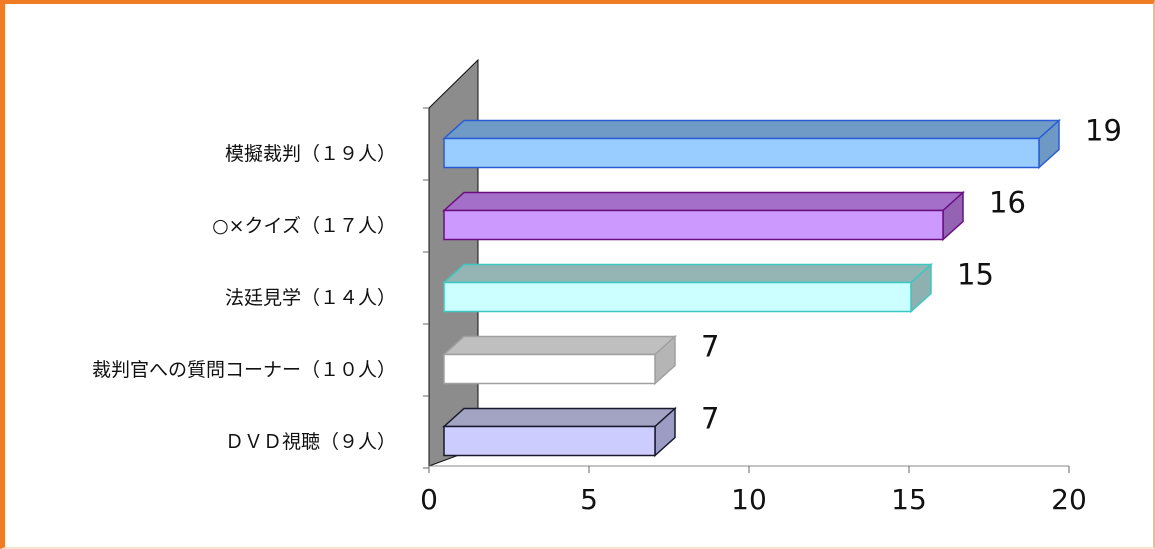 The height and width of the screenshot is (549, 1155). I want to click on category-label: 裁判官への質問コーナー（１０人）, so click(244, 370).